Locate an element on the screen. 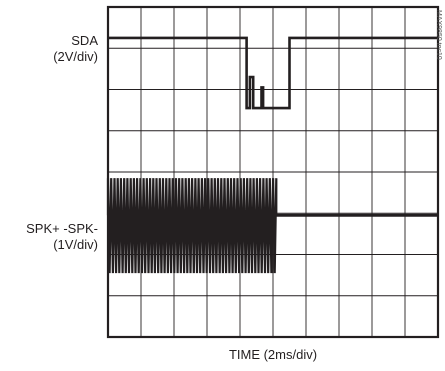 The width and height of the screenshot is (445, 371). sda-trace is located at coordinates (273, 73).